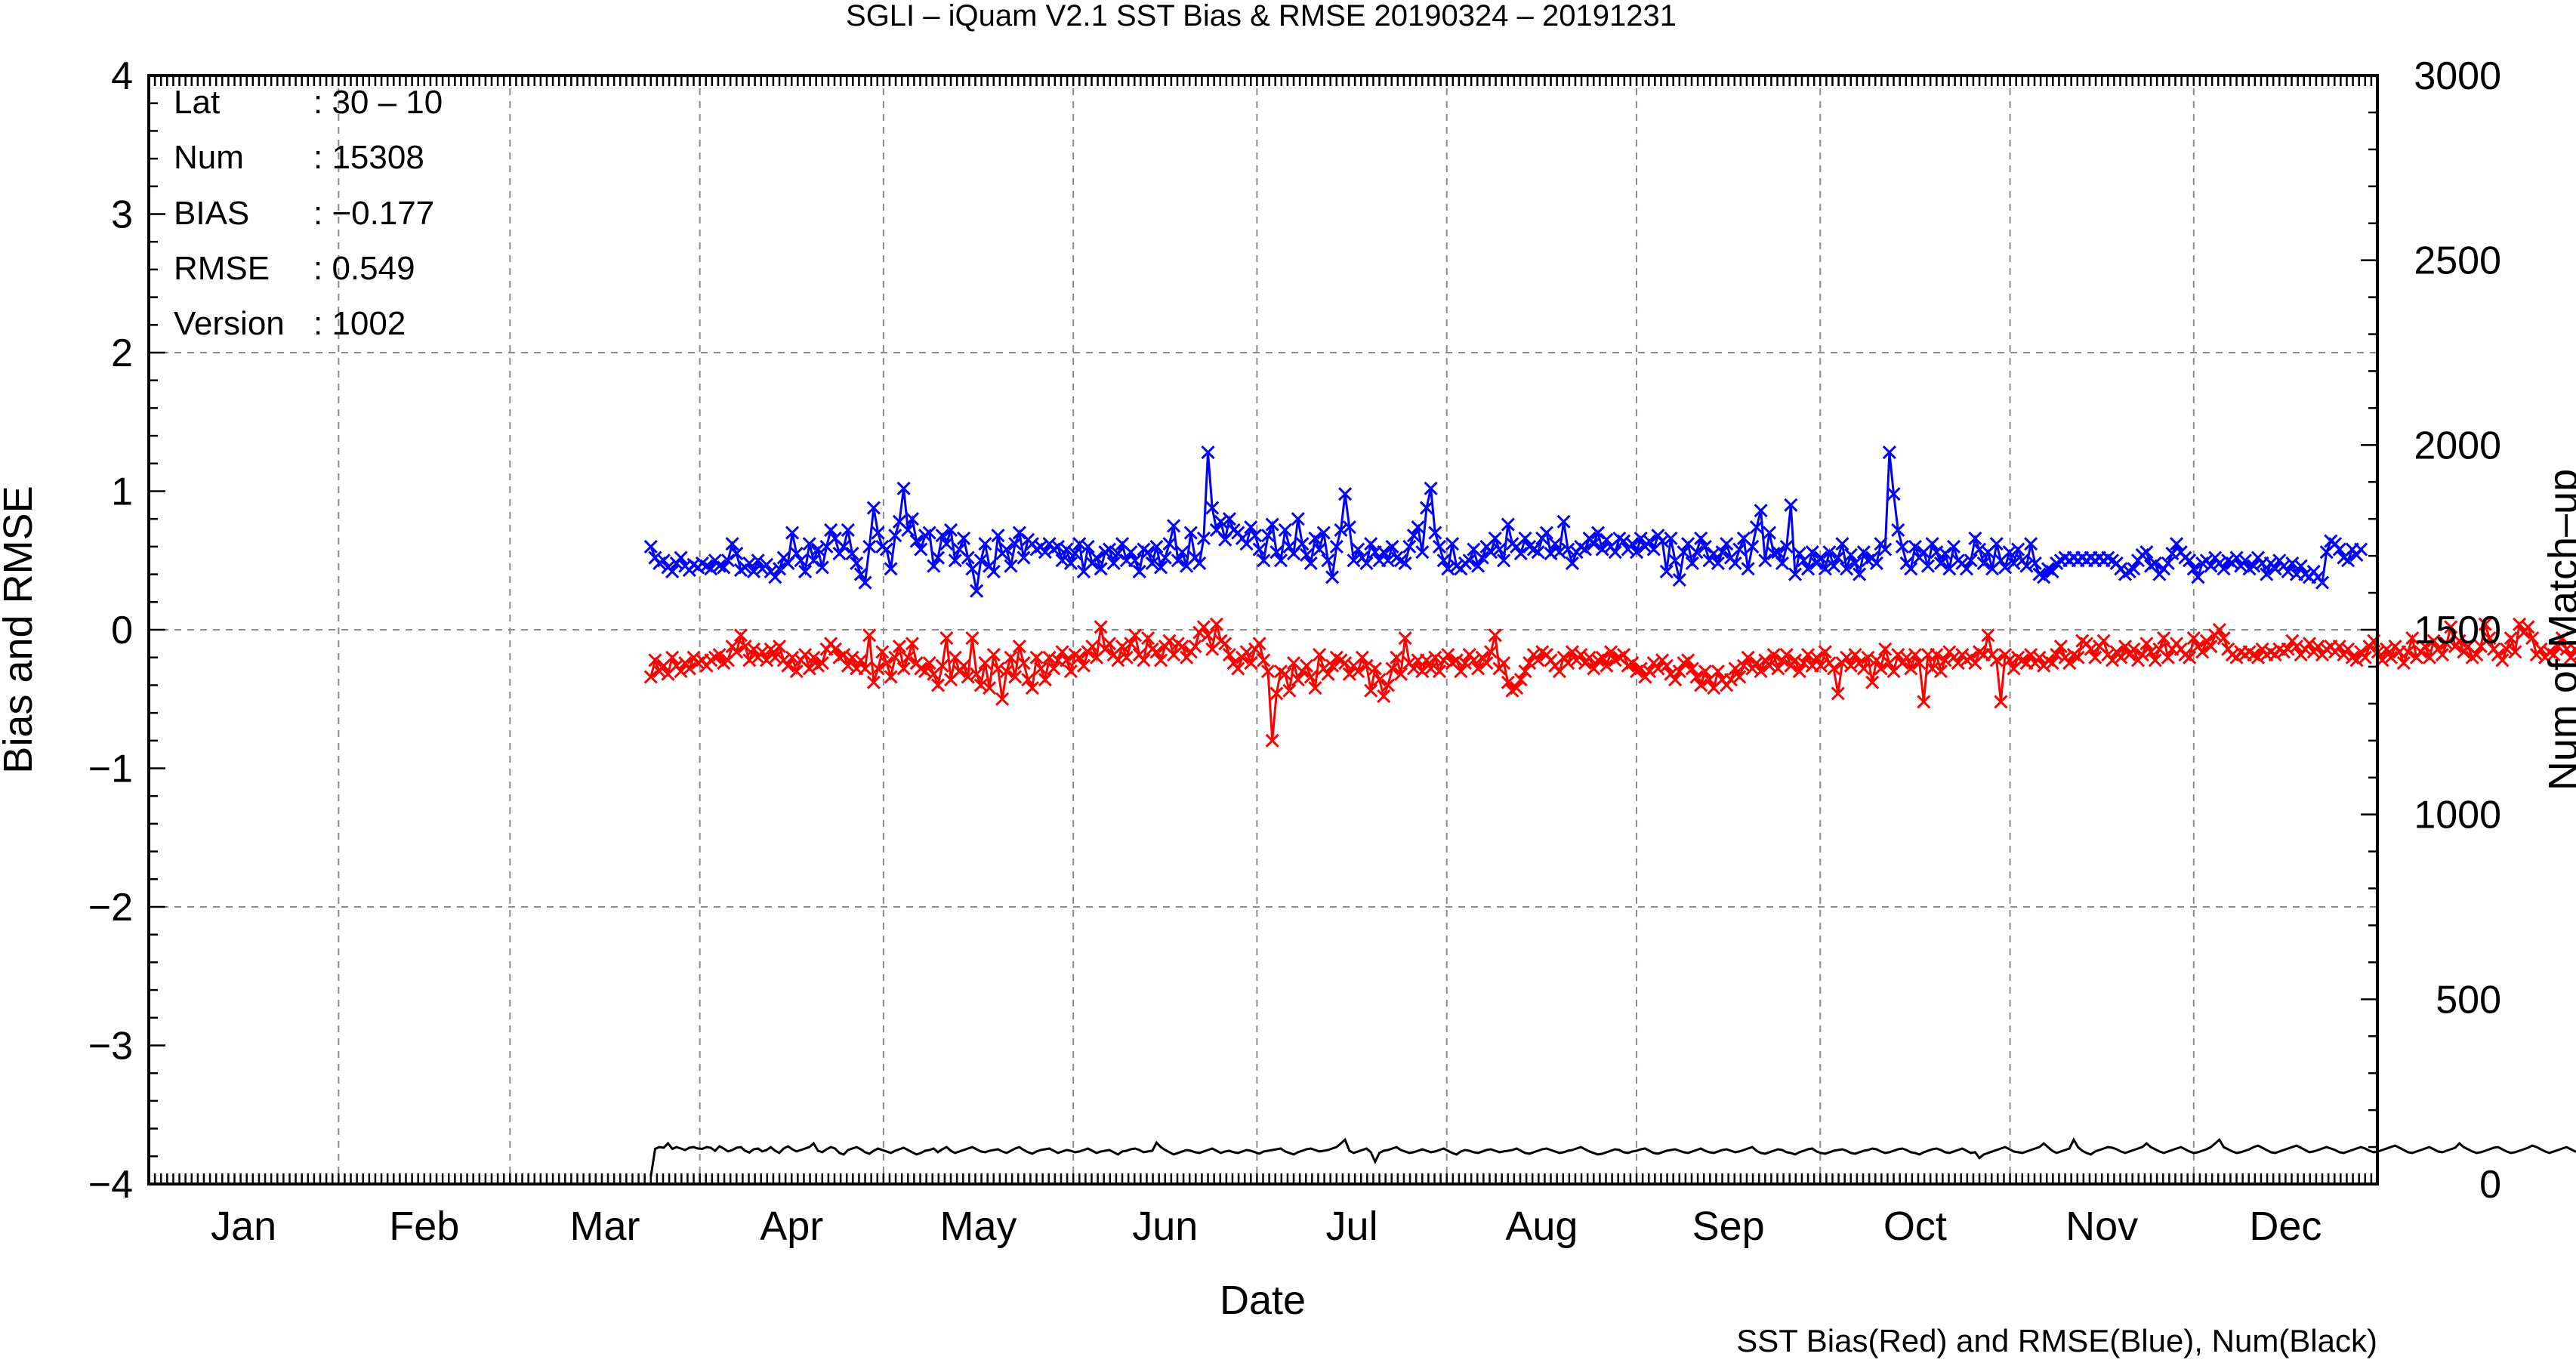 The image size is (2576, 1369). Describe the element at coordinates (364, 268) in the screenshot. I see `stat-rmse-value: : 0.549` at that location.